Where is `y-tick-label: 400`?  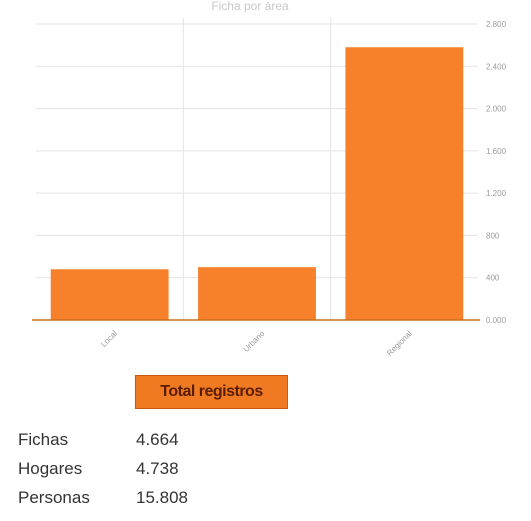 y-tick-label: 400 is located at coordinates (493, 278).